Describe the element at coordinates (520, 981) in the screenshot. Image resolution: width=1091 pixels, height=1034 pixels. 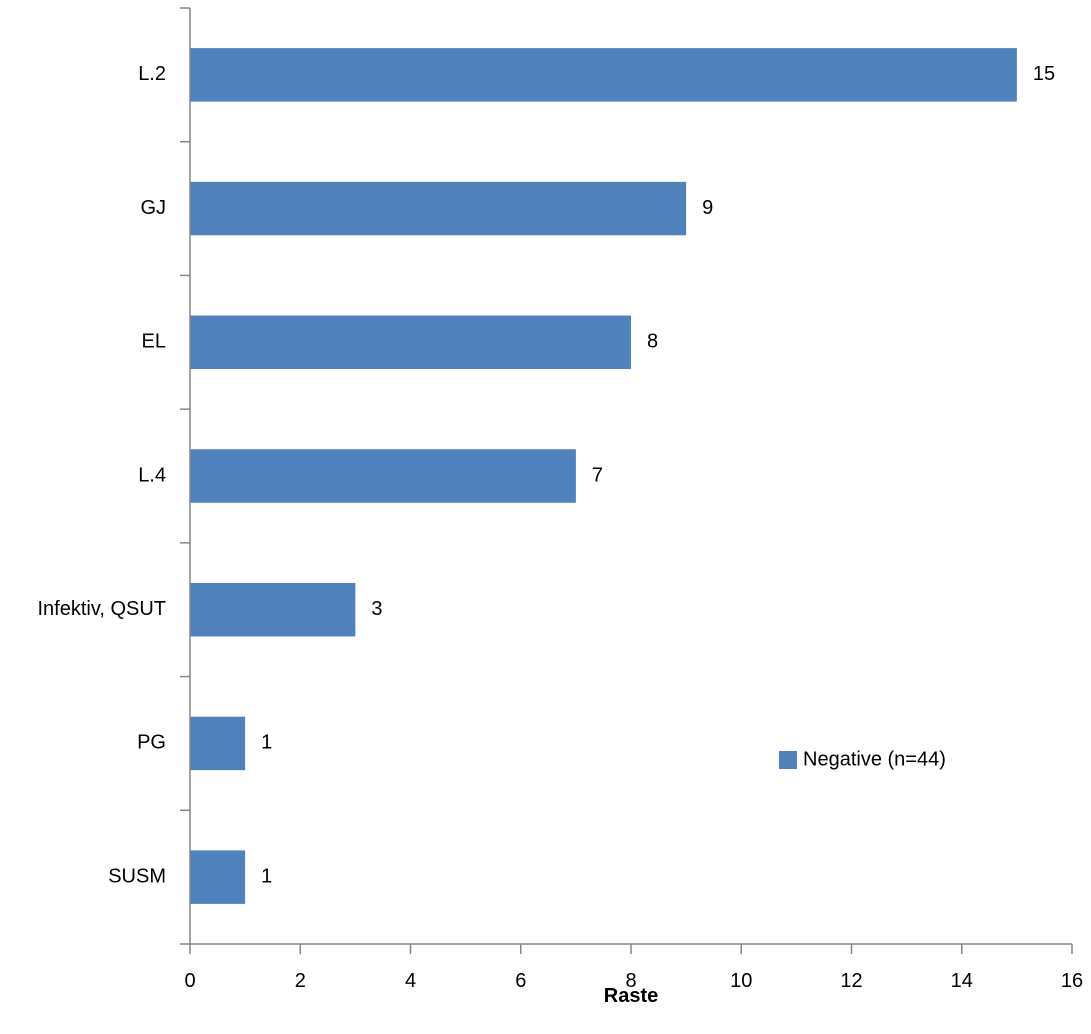
I see `x-tick-label-3: 6` at that location.